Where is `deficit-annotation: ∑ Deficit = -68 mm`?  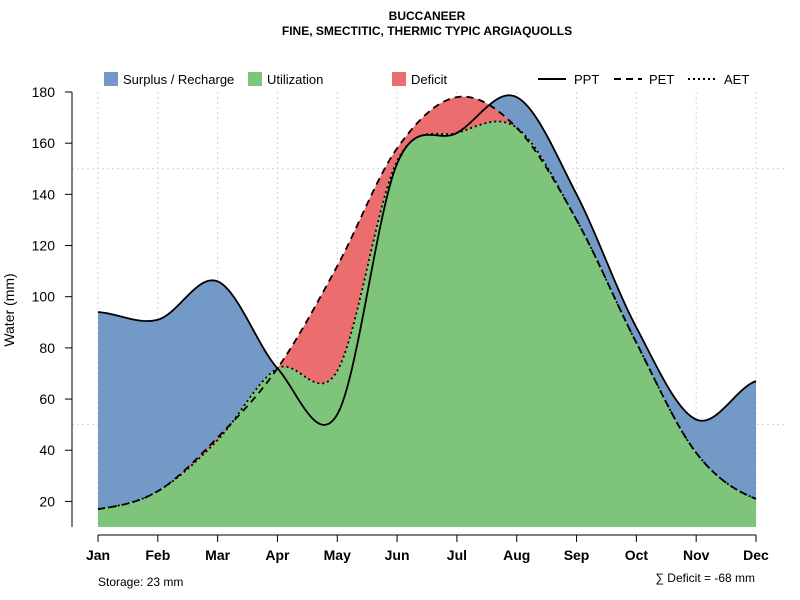
deficit-annotation: ∑ Deficit = -68 mm is located at coordinates (705, 578).